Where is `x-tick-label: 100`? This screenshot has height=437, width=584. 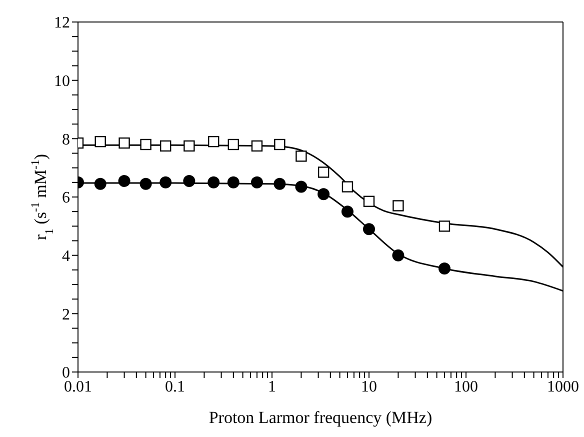 x-tick-label: 100 is located at coordinates (466, 387).